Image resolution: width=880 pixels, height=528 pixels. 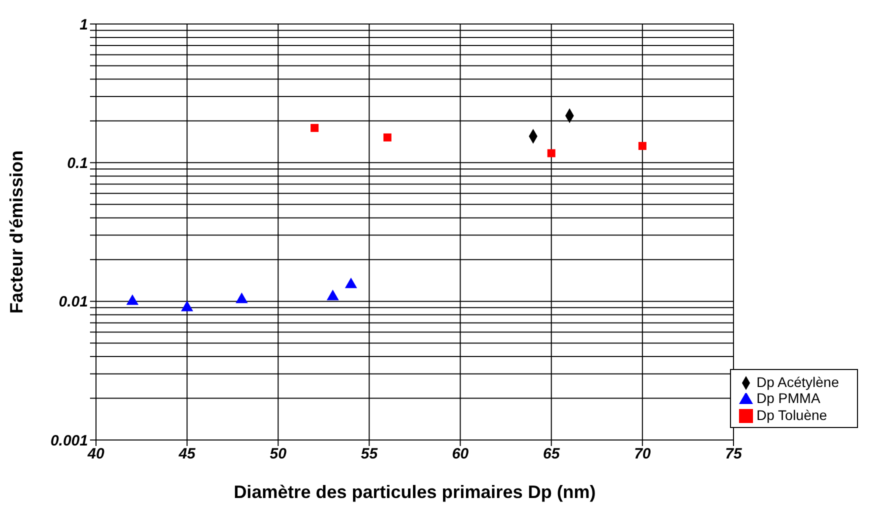 What do you see at coordinates (187, 454) in the screenshot?
I see `x-tick-label: 45` at bounding box center [187, 454].